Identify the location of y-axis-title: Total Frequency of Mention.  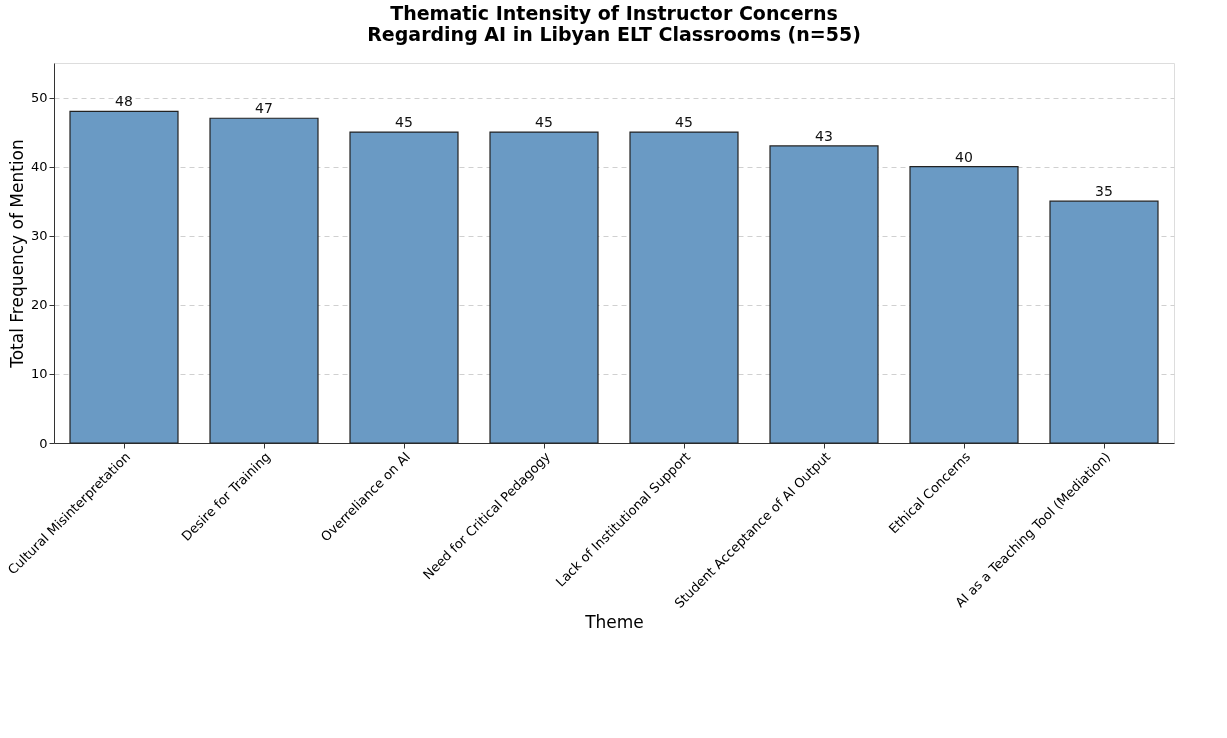
(16, 254).